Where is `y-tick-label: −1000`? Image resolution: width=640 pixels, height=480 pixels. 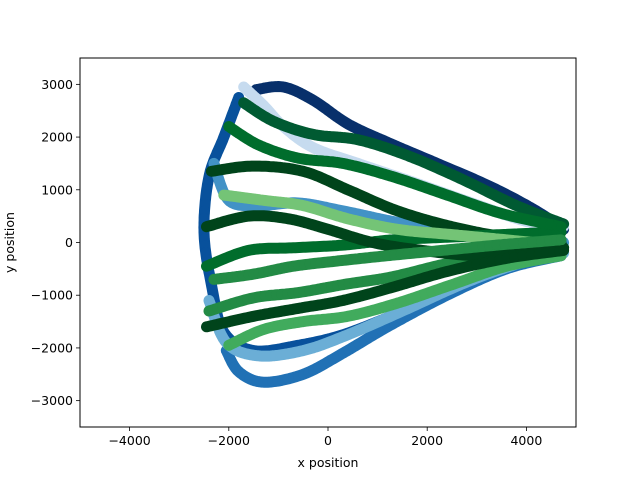 y-tick-label: −1000 is located at coordinates (52, 295).